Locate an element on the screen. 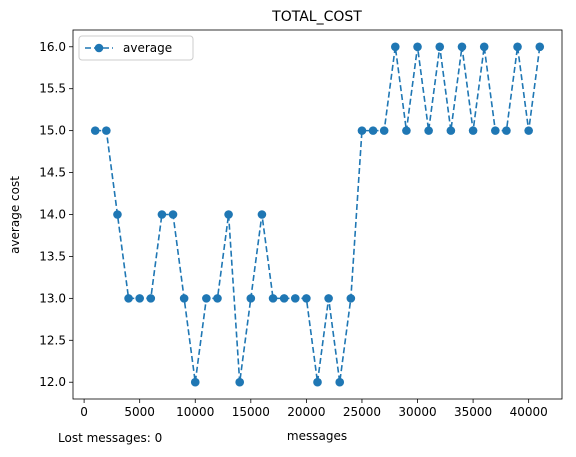  legend-label: average is located at coordinates (147, 48).